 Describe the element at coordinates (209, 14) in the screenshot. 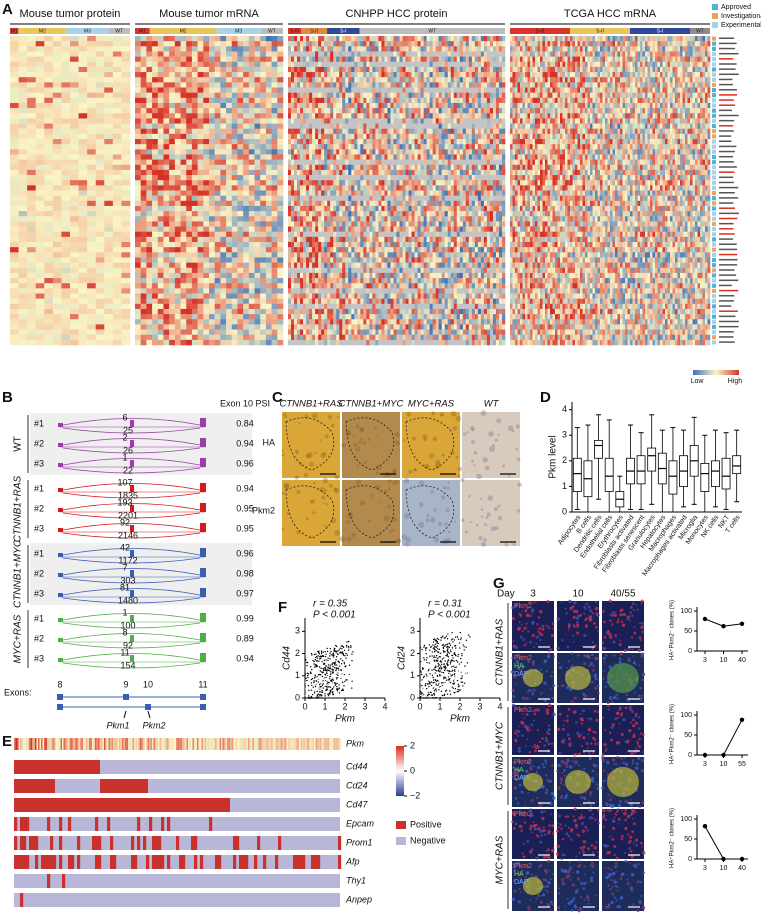

I see `segment-title: Mouse tumor mRNA` at that location.